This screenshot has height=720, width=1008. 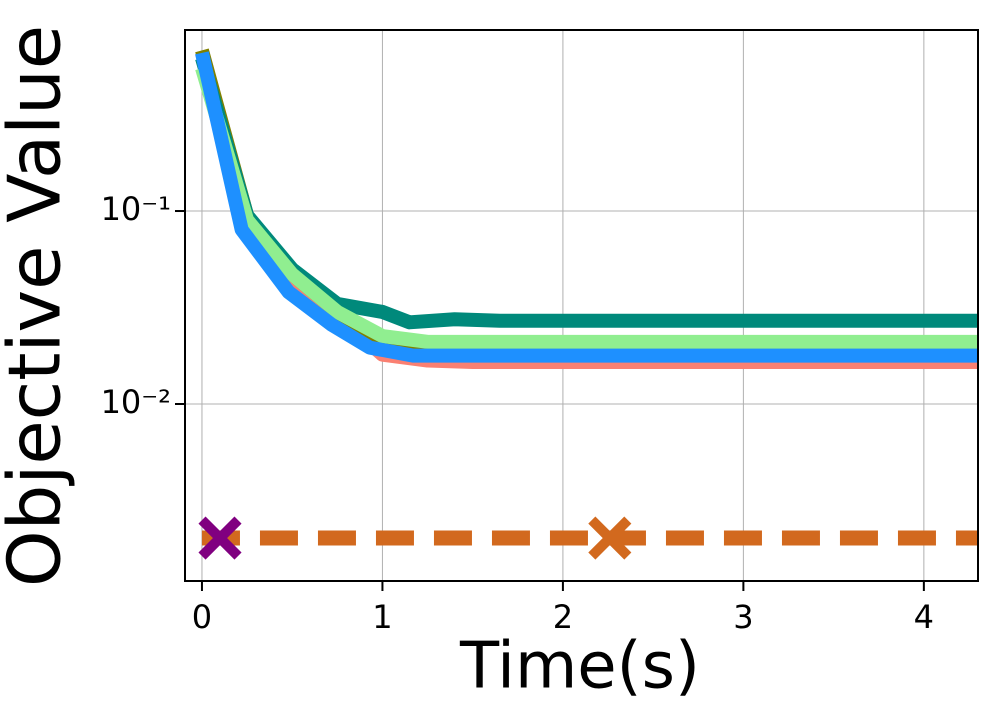 I want to click on x-axis-label: Time(s), so click(x=579, y=667).